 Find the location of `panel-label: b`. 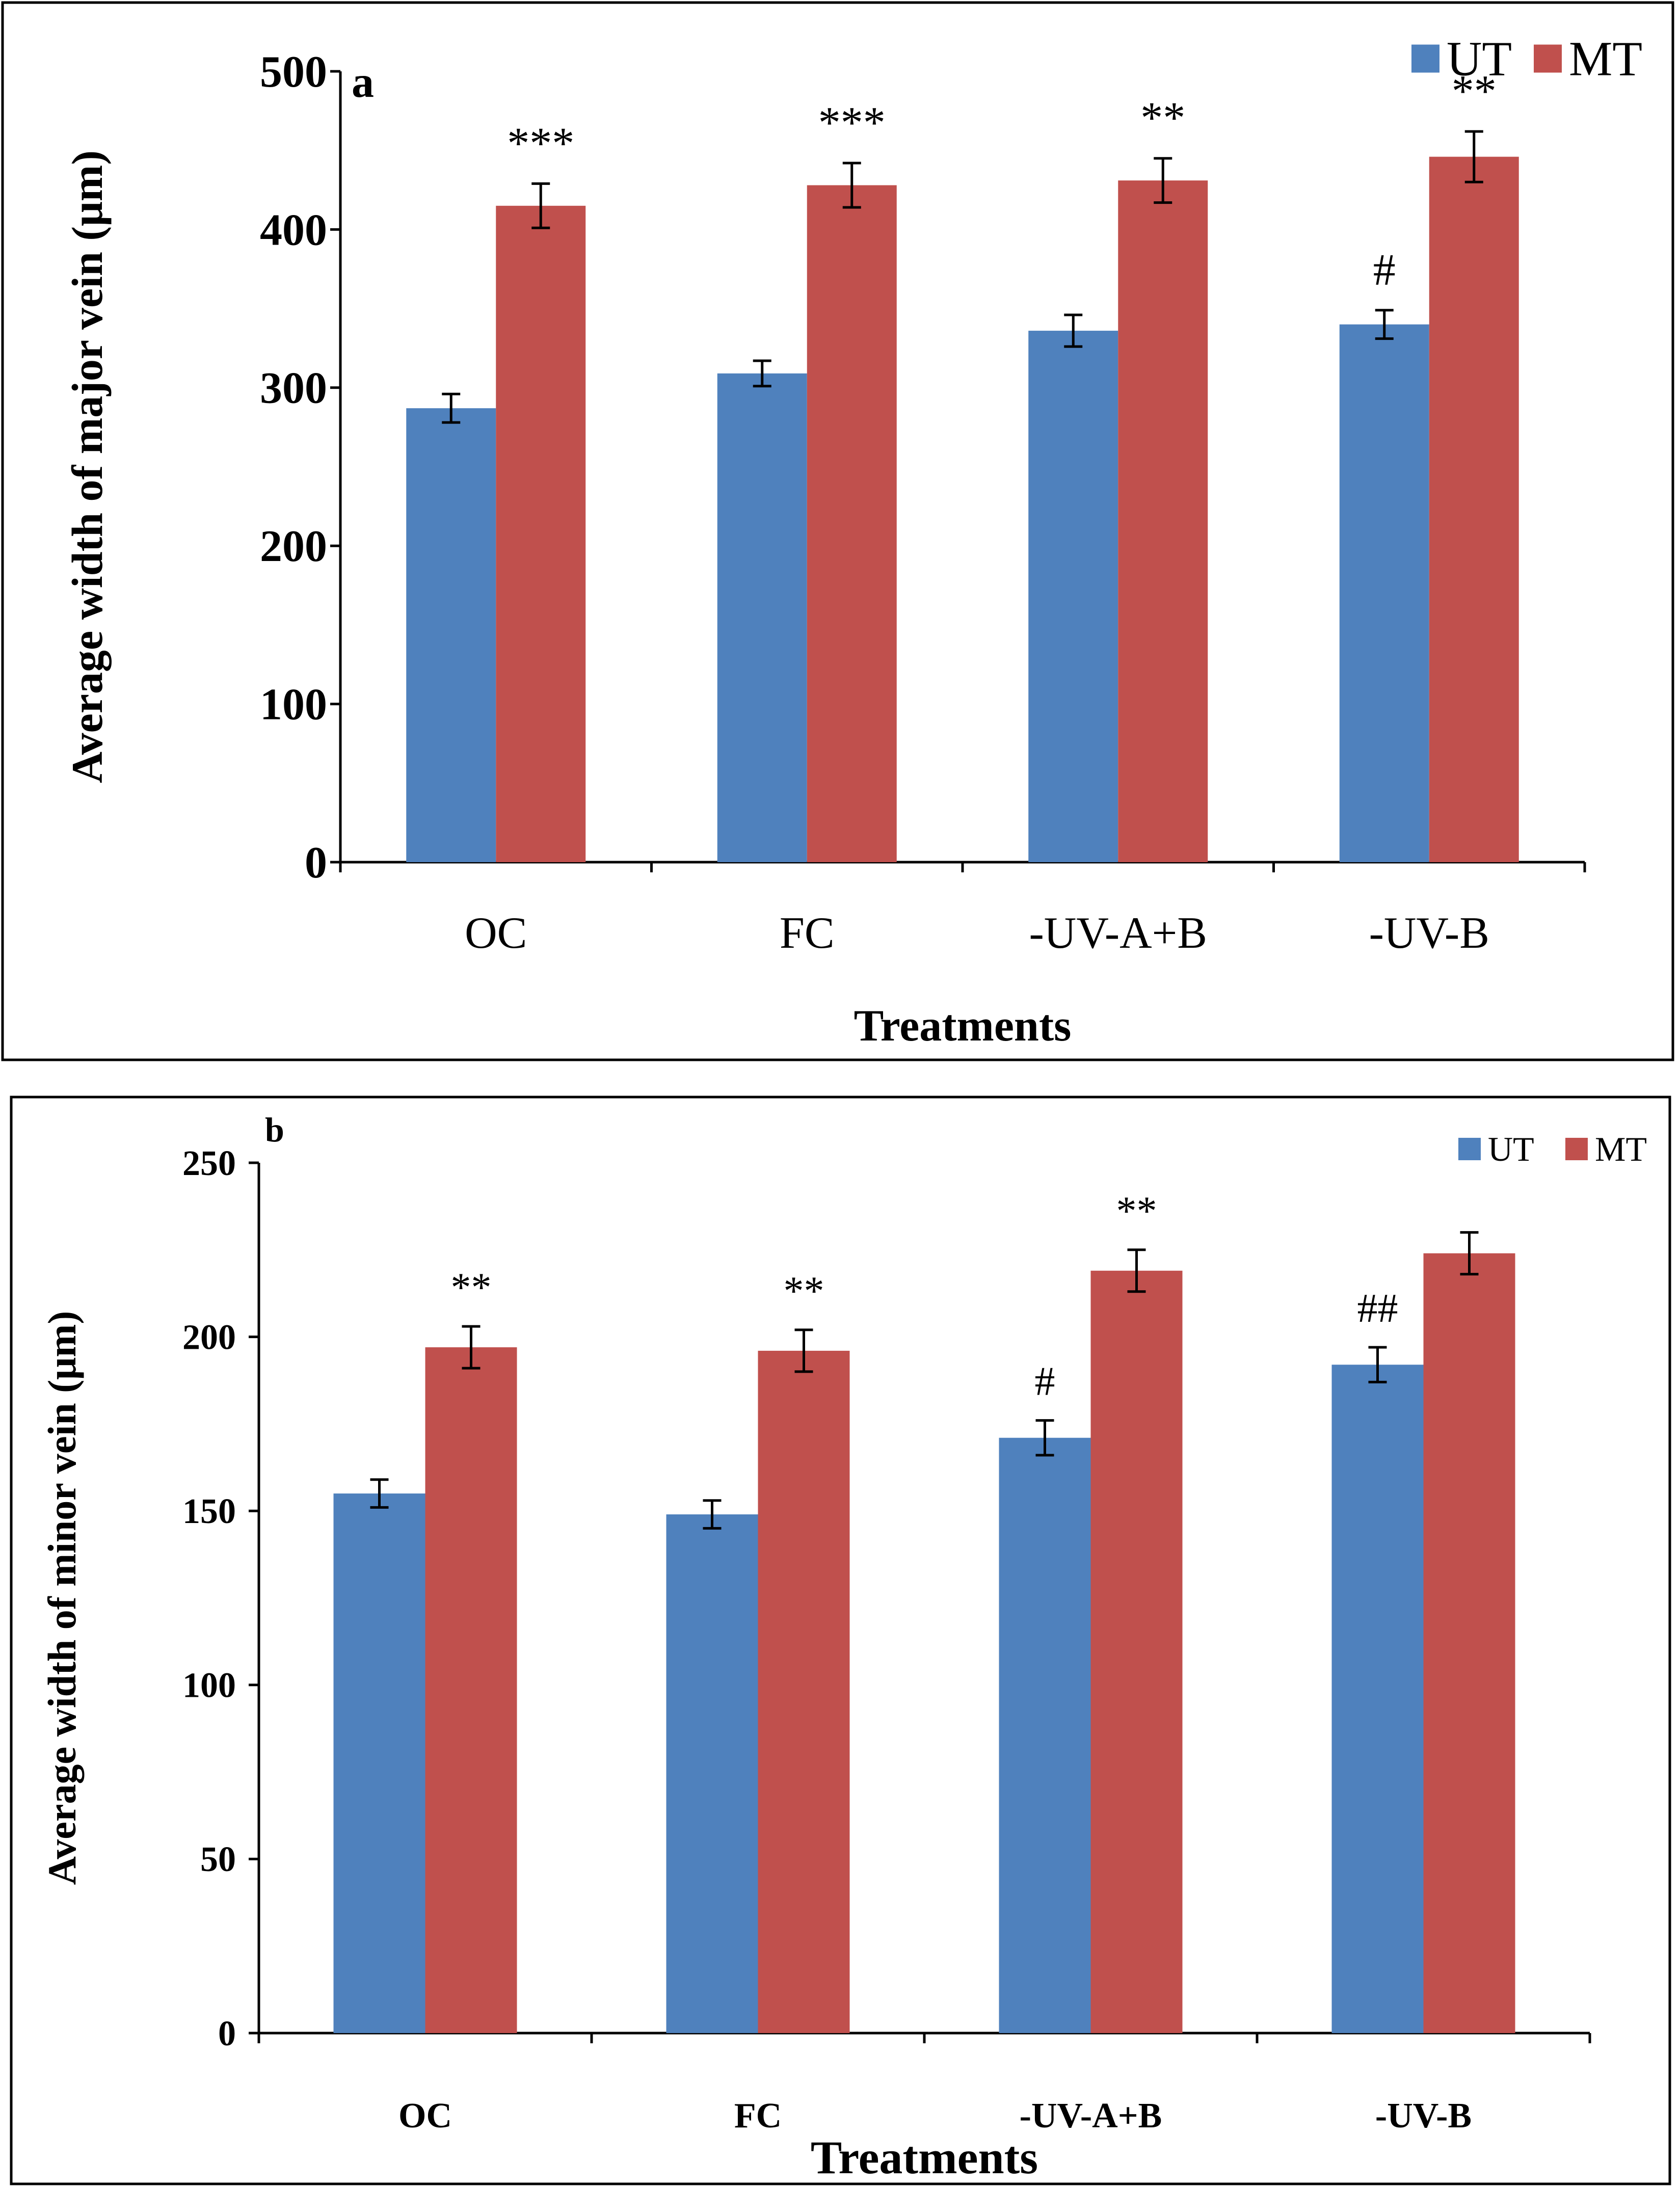

panel-label: b is located at coordinates (274, 1129).